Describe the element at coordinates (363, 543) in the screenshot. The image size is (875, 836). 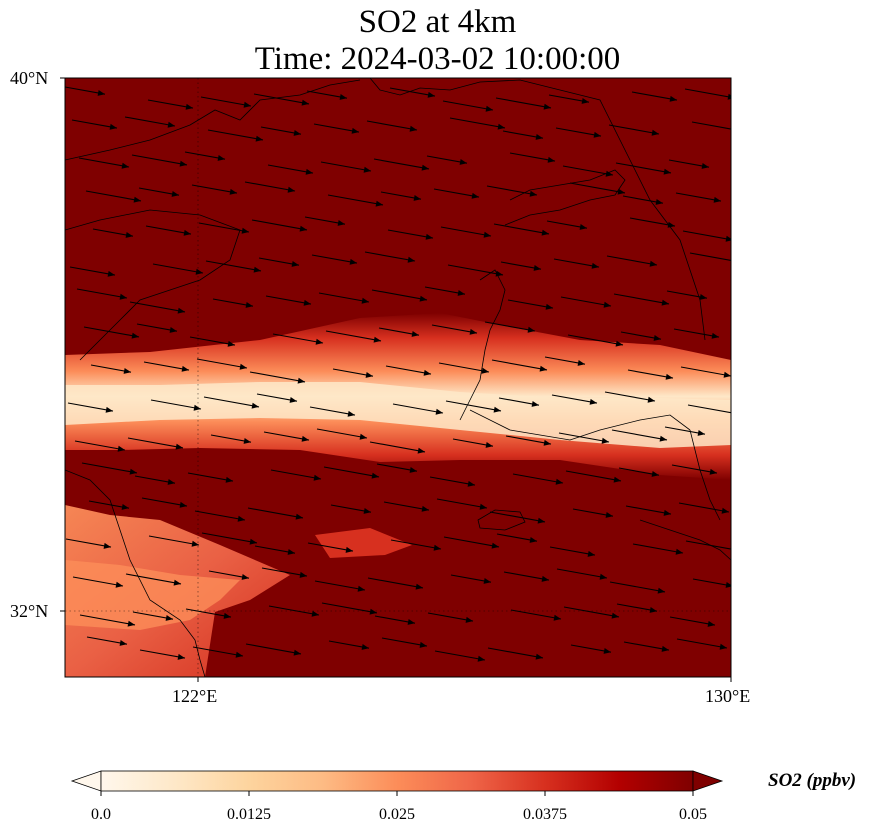
I see `so2-small-patch` at that location.